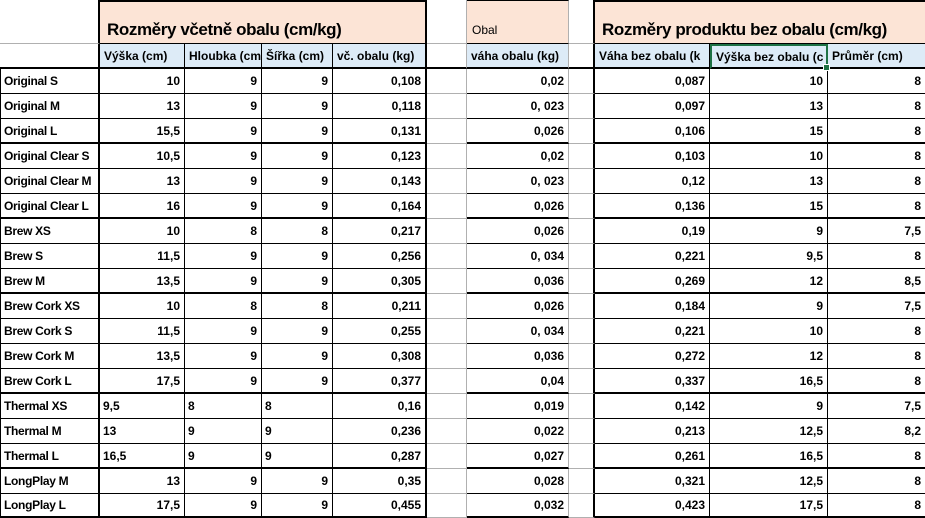 The width and height of the screenshot is (925, 518). What do you see at coordinates (652, 106) in the screenshot?
I see `vaha-bez-obalu-cell: 0,097` at bounding box center [652, 106].